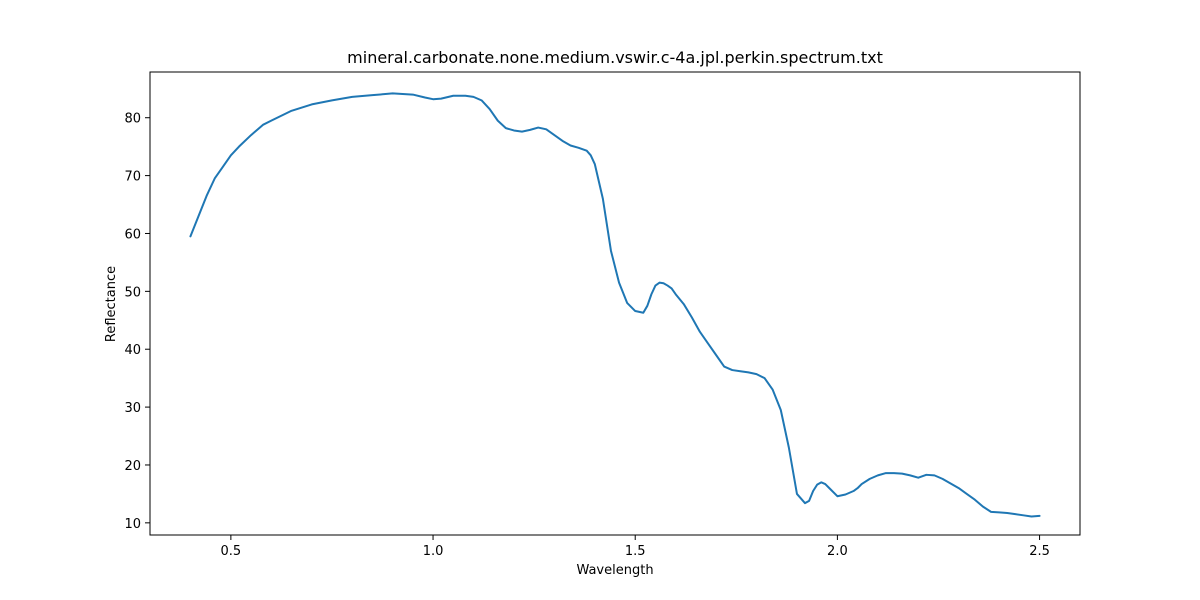 Image resolution: width=1200 pixels, height=600 pixels. Describe the element at coordinates (132, 408) in the screenshot. I see `y-tick-label: 30` at that location.